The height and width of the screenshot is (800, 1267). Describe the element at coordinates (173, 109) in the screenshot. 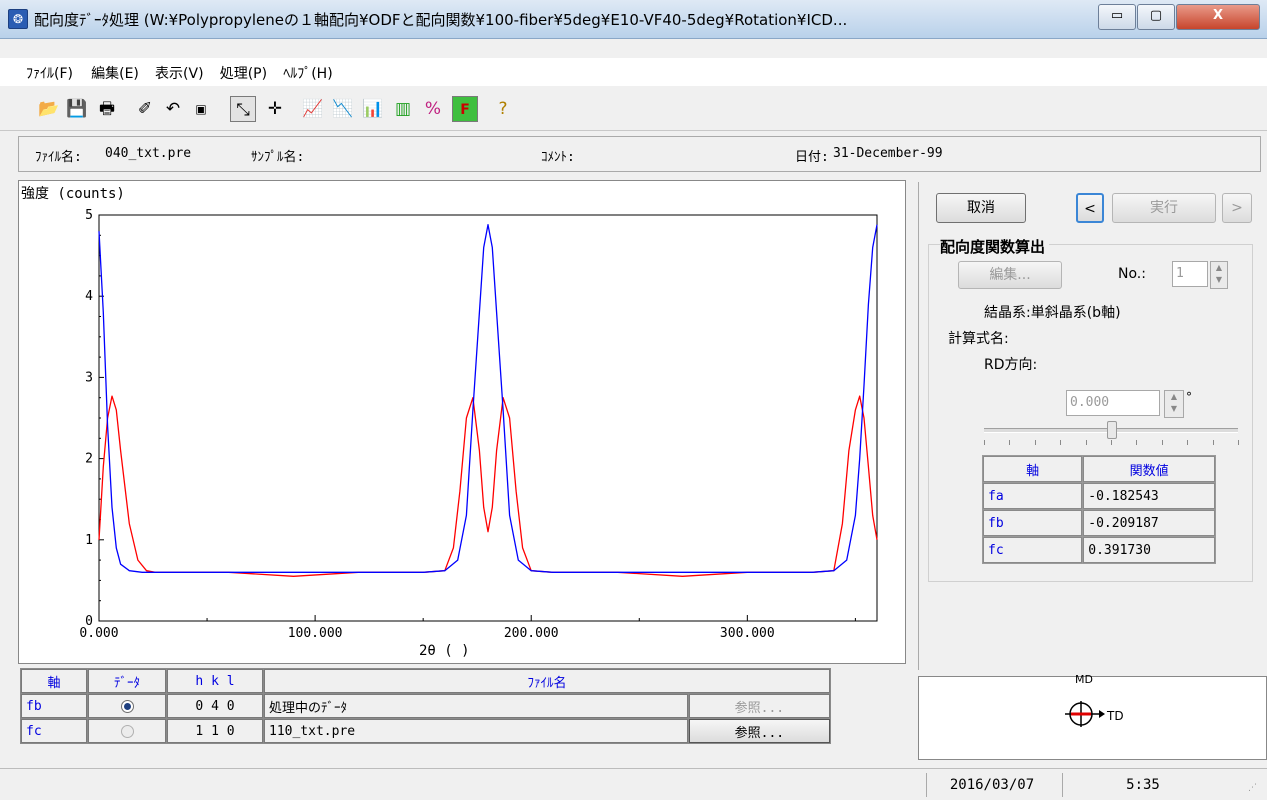

I see `undo-icon: ↶` at that location.